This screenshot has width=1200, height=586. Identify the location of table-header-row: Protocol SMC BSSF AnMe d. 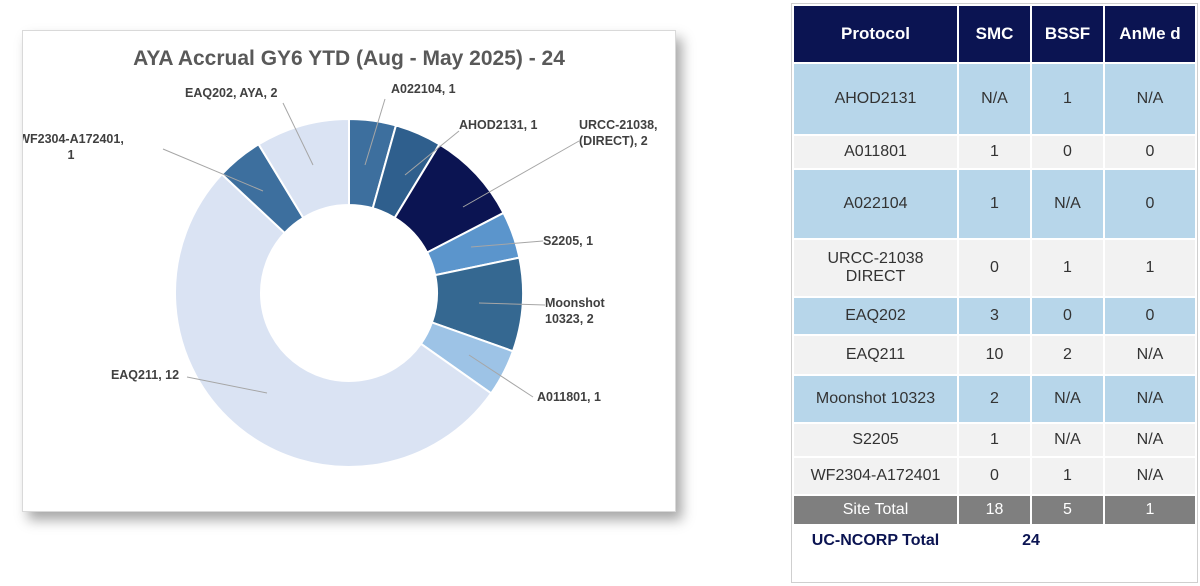
(994, 34).